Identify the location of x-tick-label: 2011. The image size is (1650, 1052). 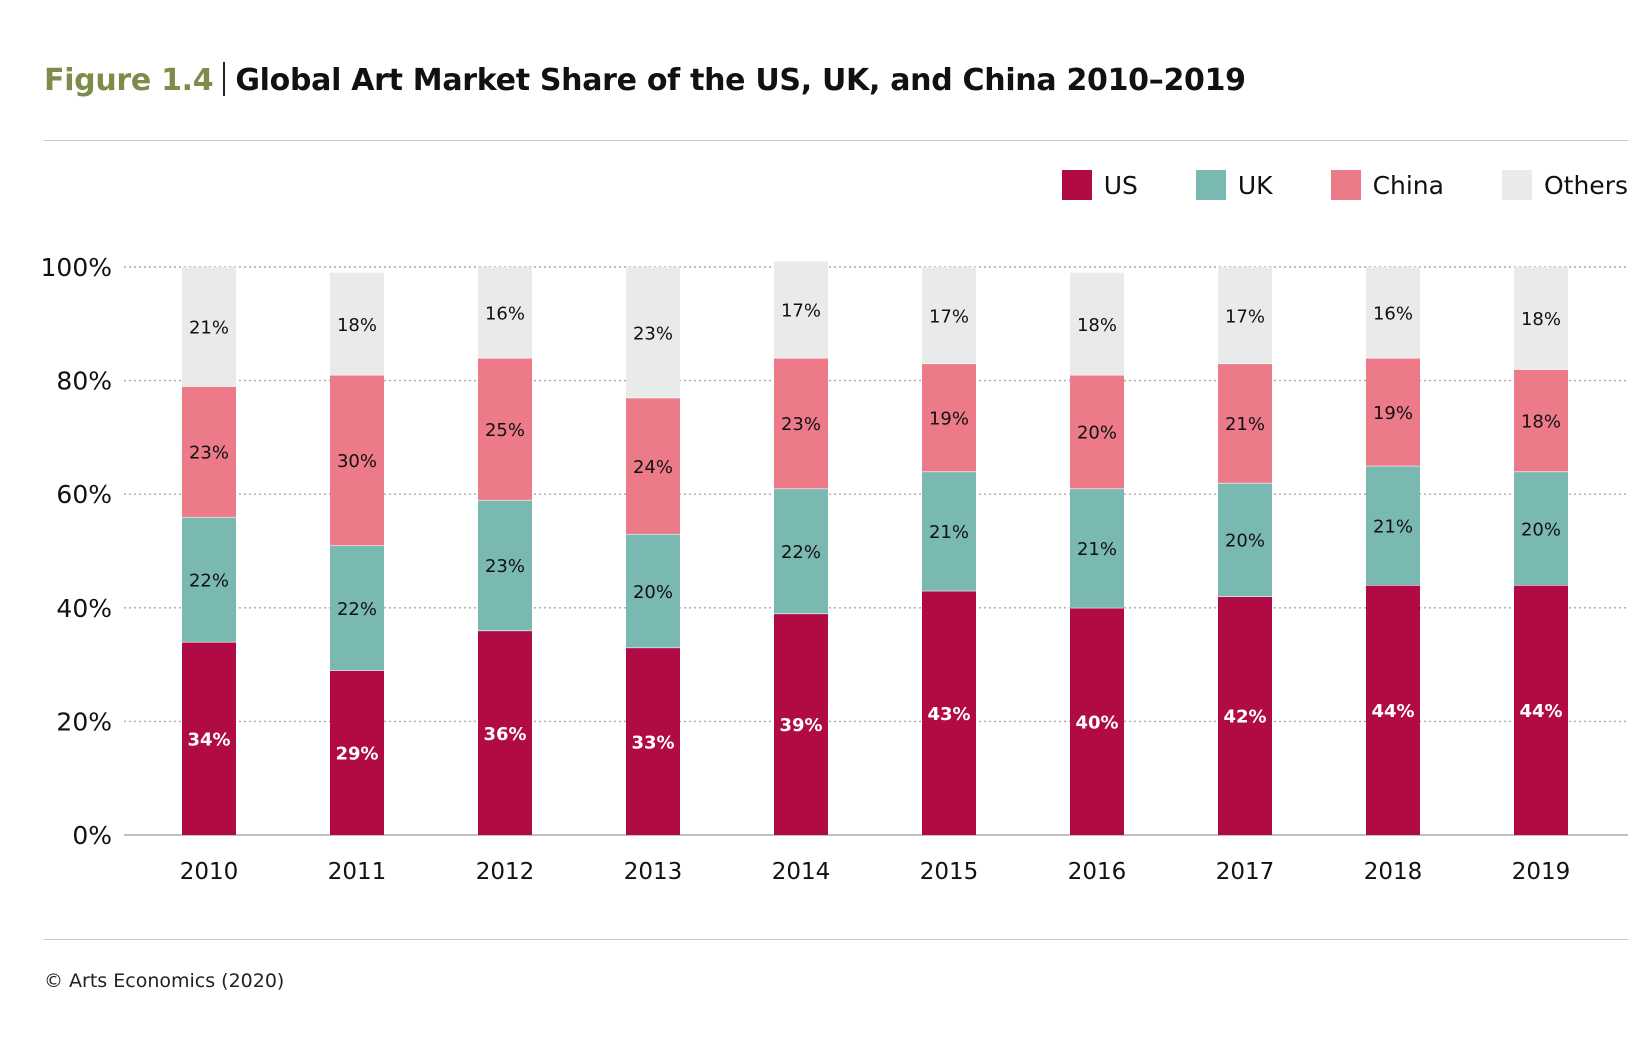
(357, 872).